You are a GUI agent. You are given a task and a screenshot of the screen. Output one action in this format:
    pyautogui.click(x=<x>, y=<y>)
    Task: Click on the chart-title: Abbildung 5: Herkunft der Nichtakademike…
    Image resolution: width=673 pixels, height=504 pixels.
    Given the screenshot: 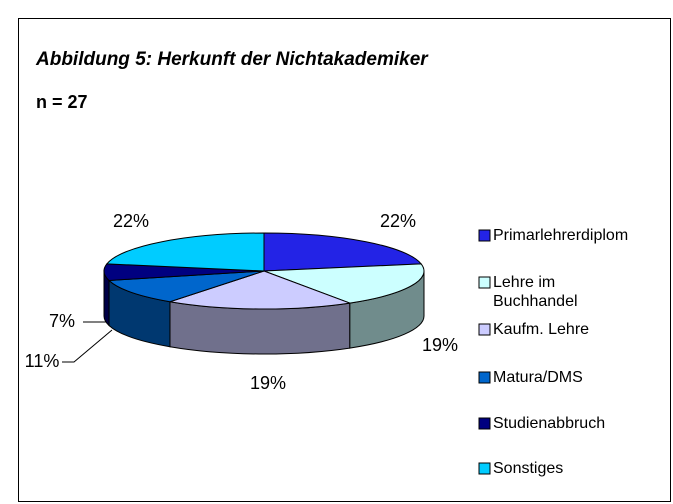 What is the action you would take?
    pyautogui.click(x=232, y=59)
    